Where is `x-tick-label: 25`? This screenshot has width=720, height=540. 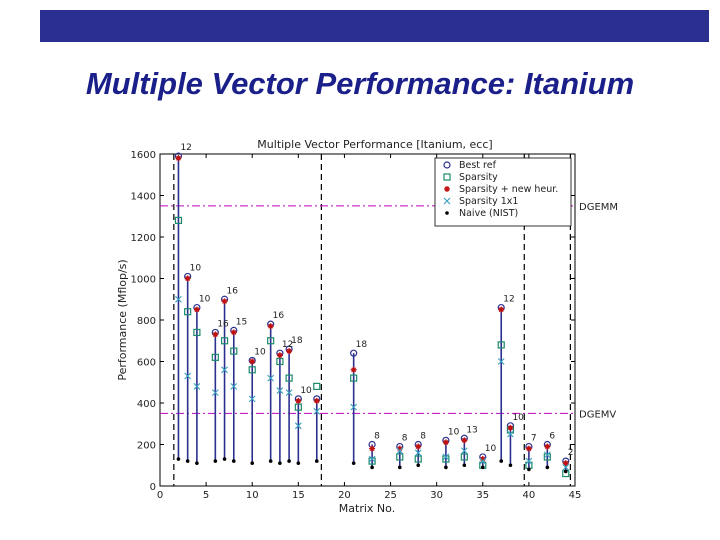
x-tick-label: 25 is located at coordinates (390, 495).